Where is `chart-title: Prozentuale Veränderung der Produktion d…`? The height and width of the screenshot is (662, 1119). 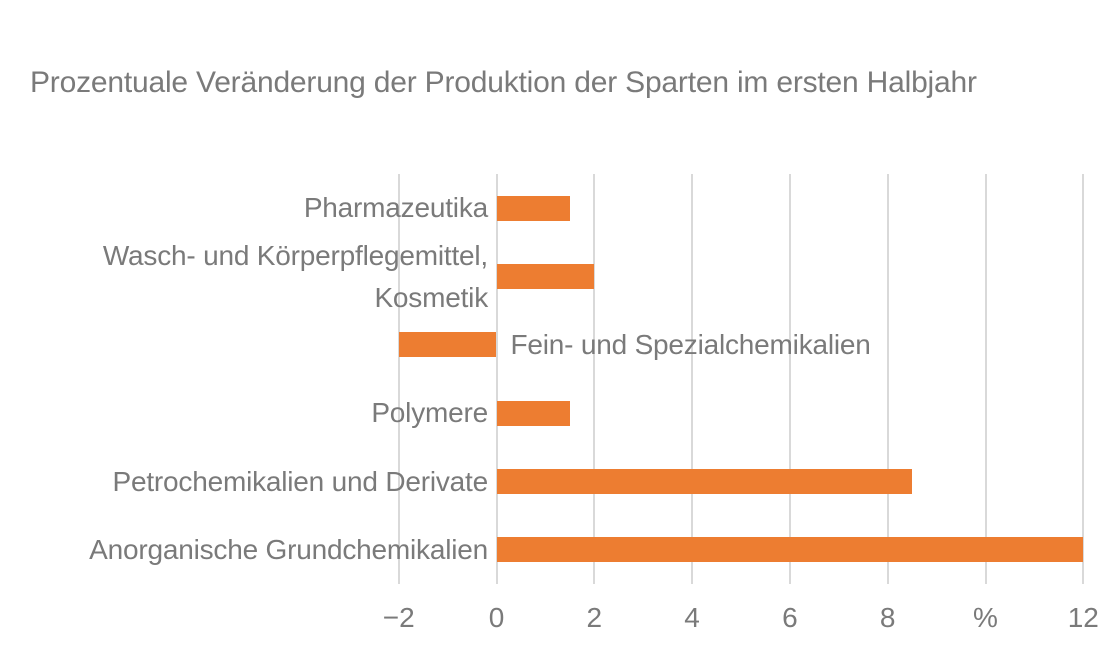 chart-title: Prozentuale Veränderung der Produktion d… is located at coordinates (503, 82).